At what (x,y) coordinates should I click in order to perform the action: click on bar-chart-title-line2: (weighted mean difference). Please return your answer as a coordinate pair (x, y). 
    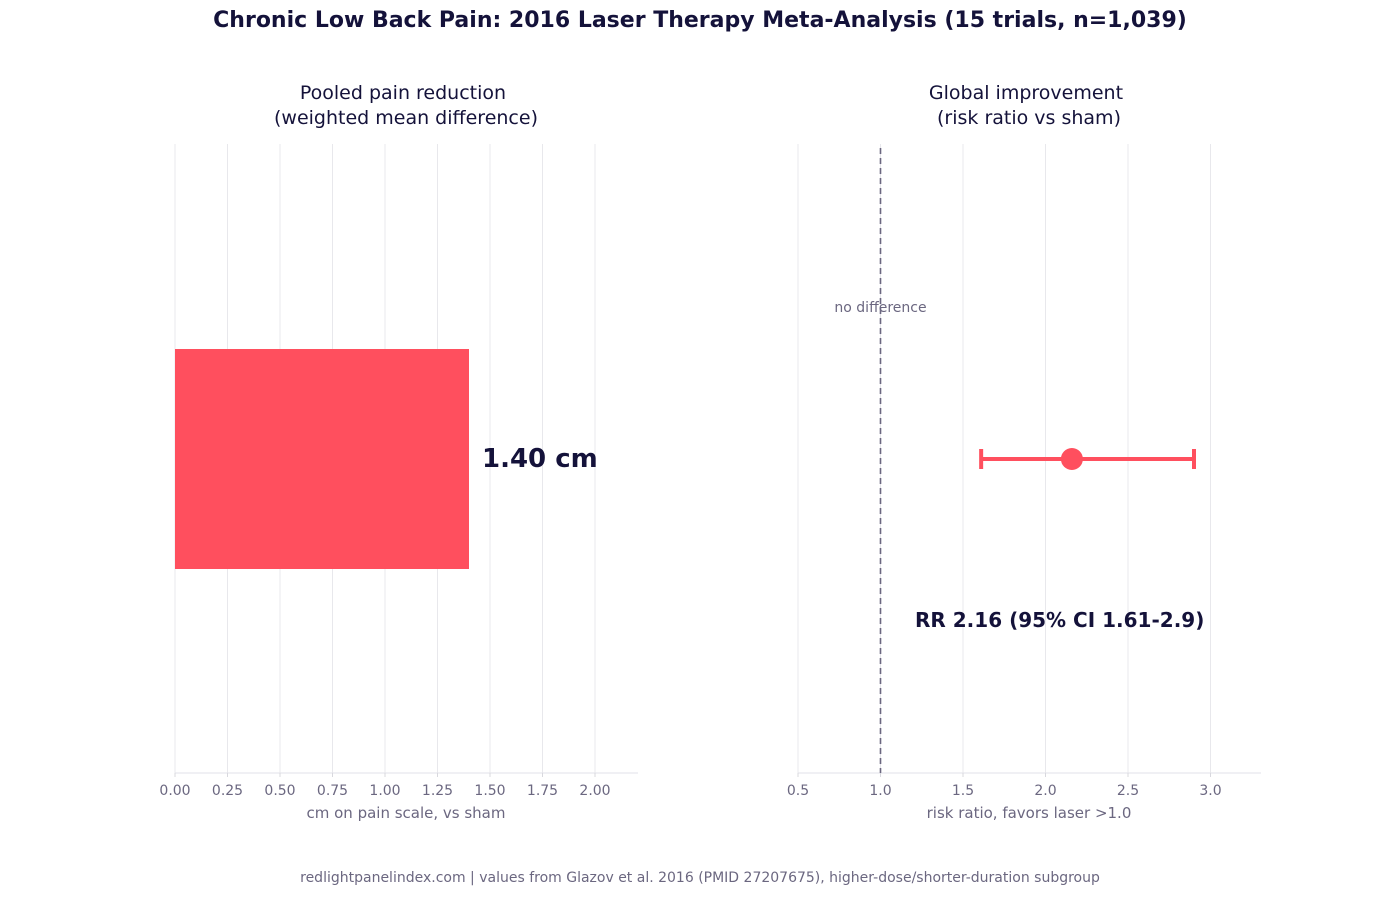
    Looking at the image, I should click on (406, 118).